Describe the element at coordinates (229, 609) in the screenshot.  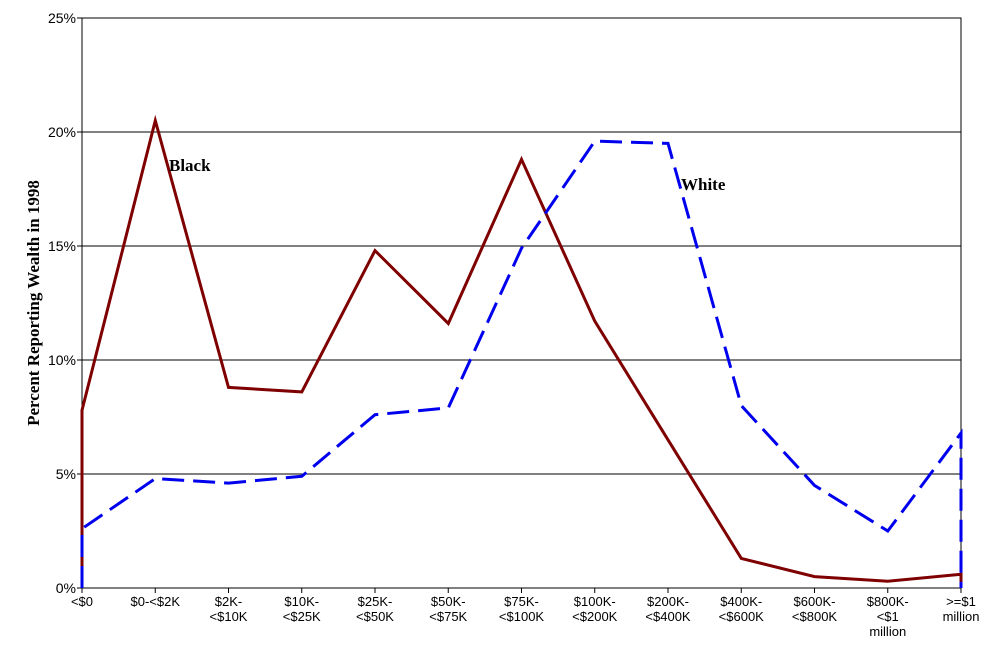
I see `x-tick-label: $2K-<$10K` at that location.